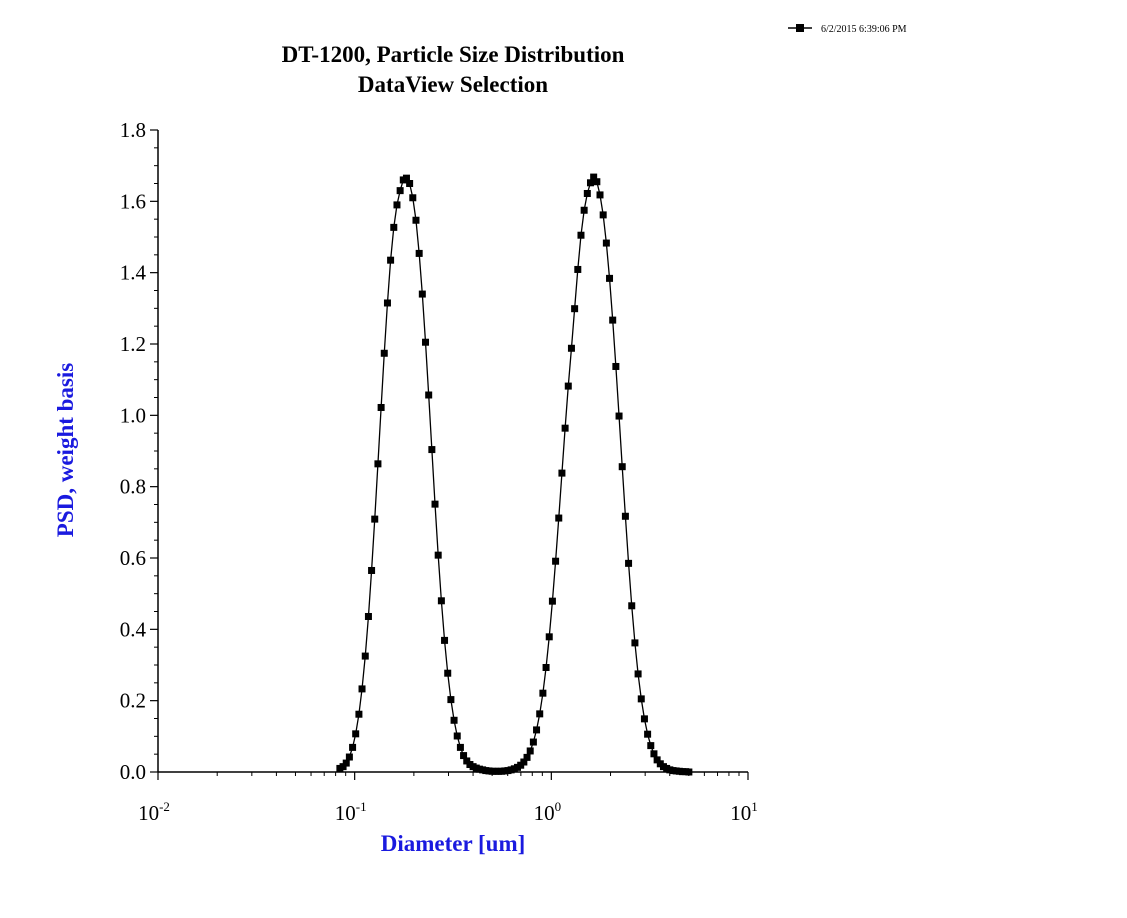  What do you see at coordinates (133, 701) in the screenshot?
I see `y-tick-label: 0.2` at bounding box center [133, 701].